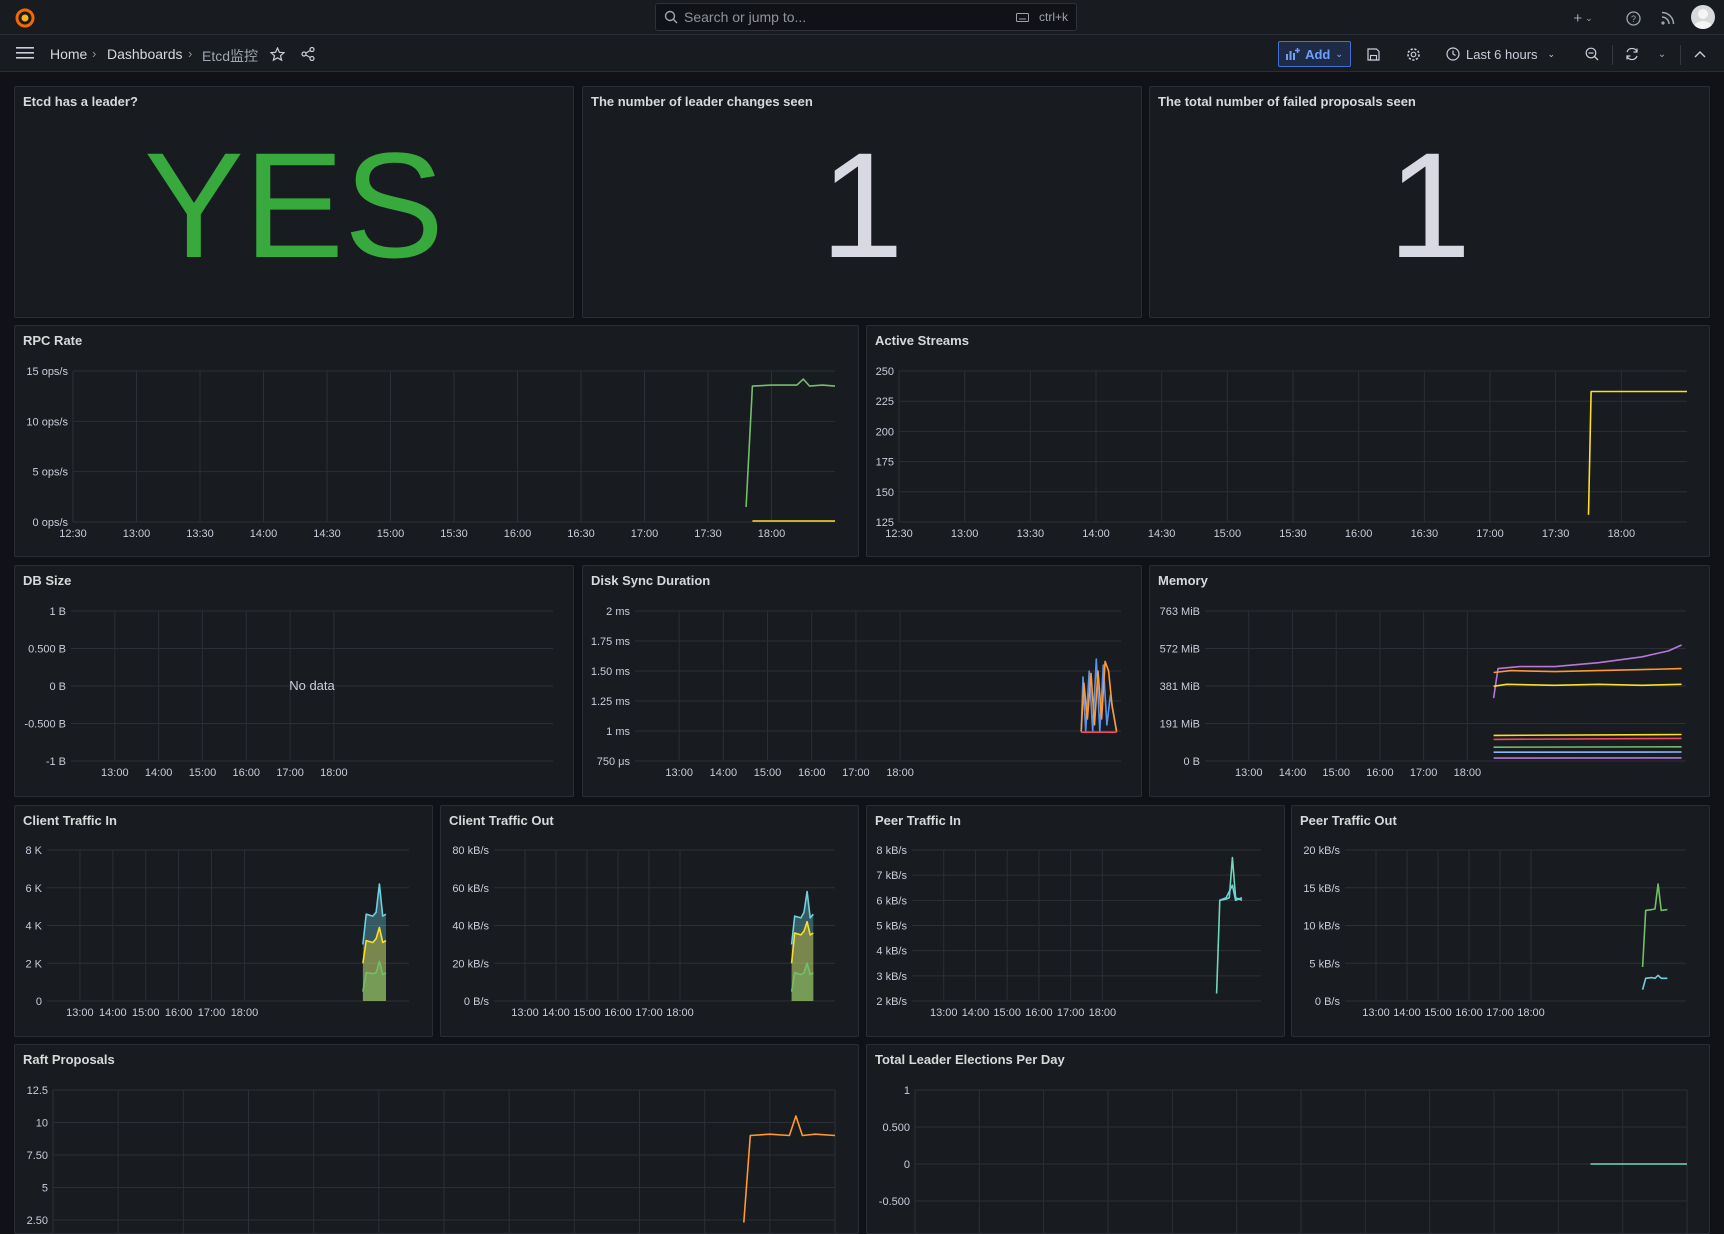 The width and height of the screenshot is (1724, 1234). Describe the element at coordinates (907, 1165) in the screenshot. I see `y-tick-label: 0` at that location.